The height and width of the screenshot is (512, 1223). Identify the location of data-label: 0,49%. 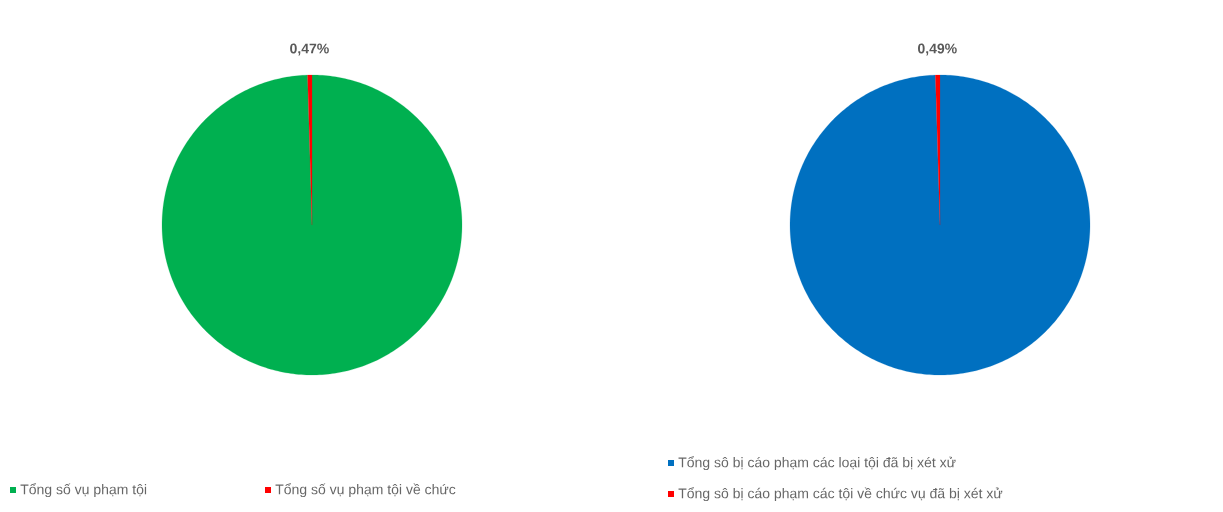
(937, 49).